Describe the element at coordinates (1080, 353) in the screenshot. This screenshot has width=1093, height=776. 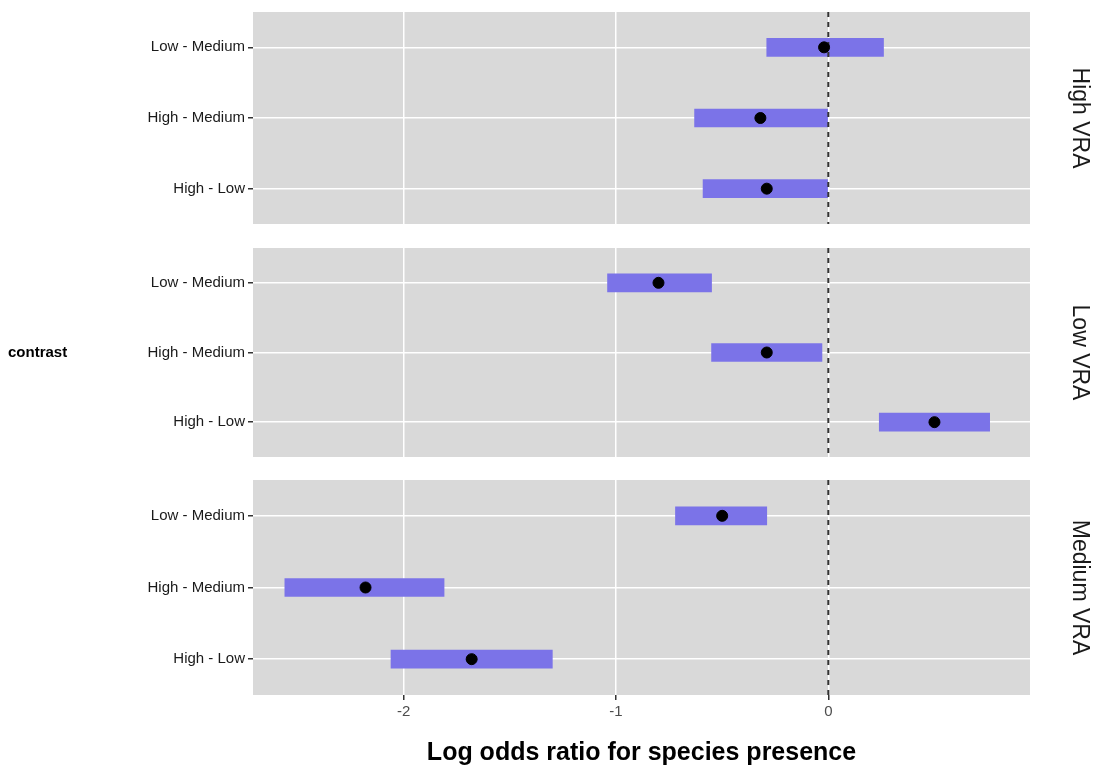
I see `y2-axis-title: Low VRA` at that location.